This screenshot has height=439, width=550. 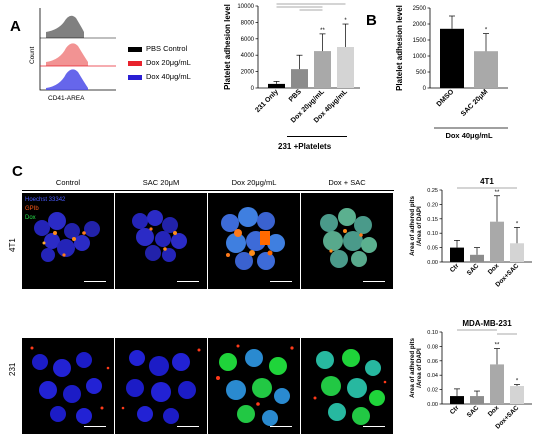 What do you see at coordinates (487, 181) in the screenshot?
I see `chart-title: 4T1` at bounding box center [487, 181].